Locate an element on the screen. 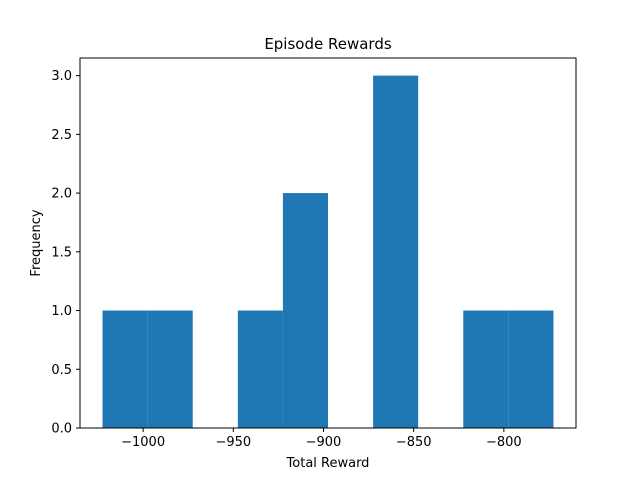 Image resolution: width=640 pixels, height=480 pixels. x-axis-title: Total Reward is located at coordinates (328, 463).